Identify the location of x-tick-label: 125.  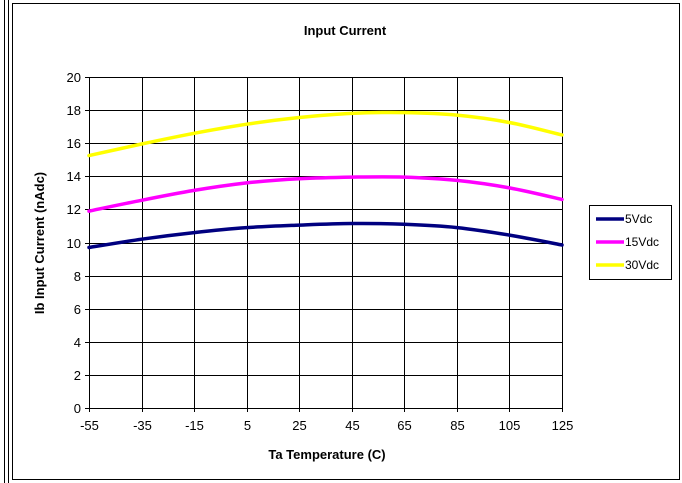
(563, 425).